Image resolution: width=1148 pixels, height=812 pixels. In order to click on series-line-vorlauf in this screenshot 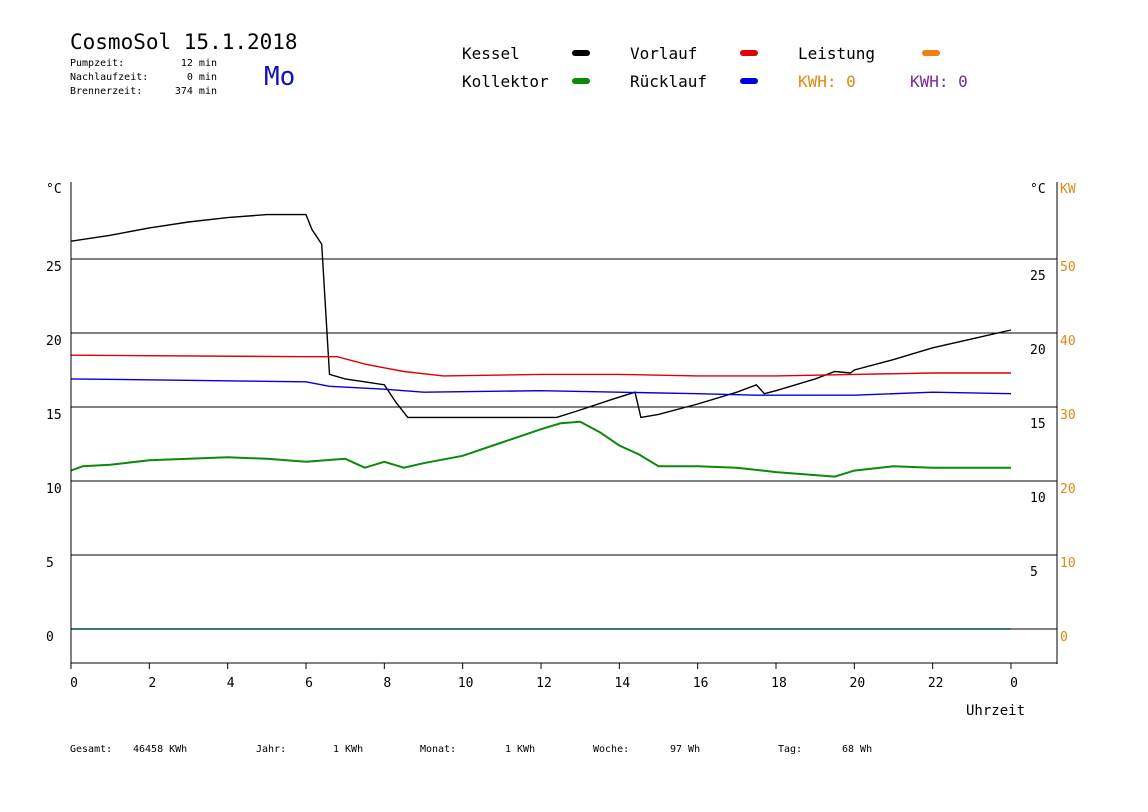, I will do `click(540, 365)`.